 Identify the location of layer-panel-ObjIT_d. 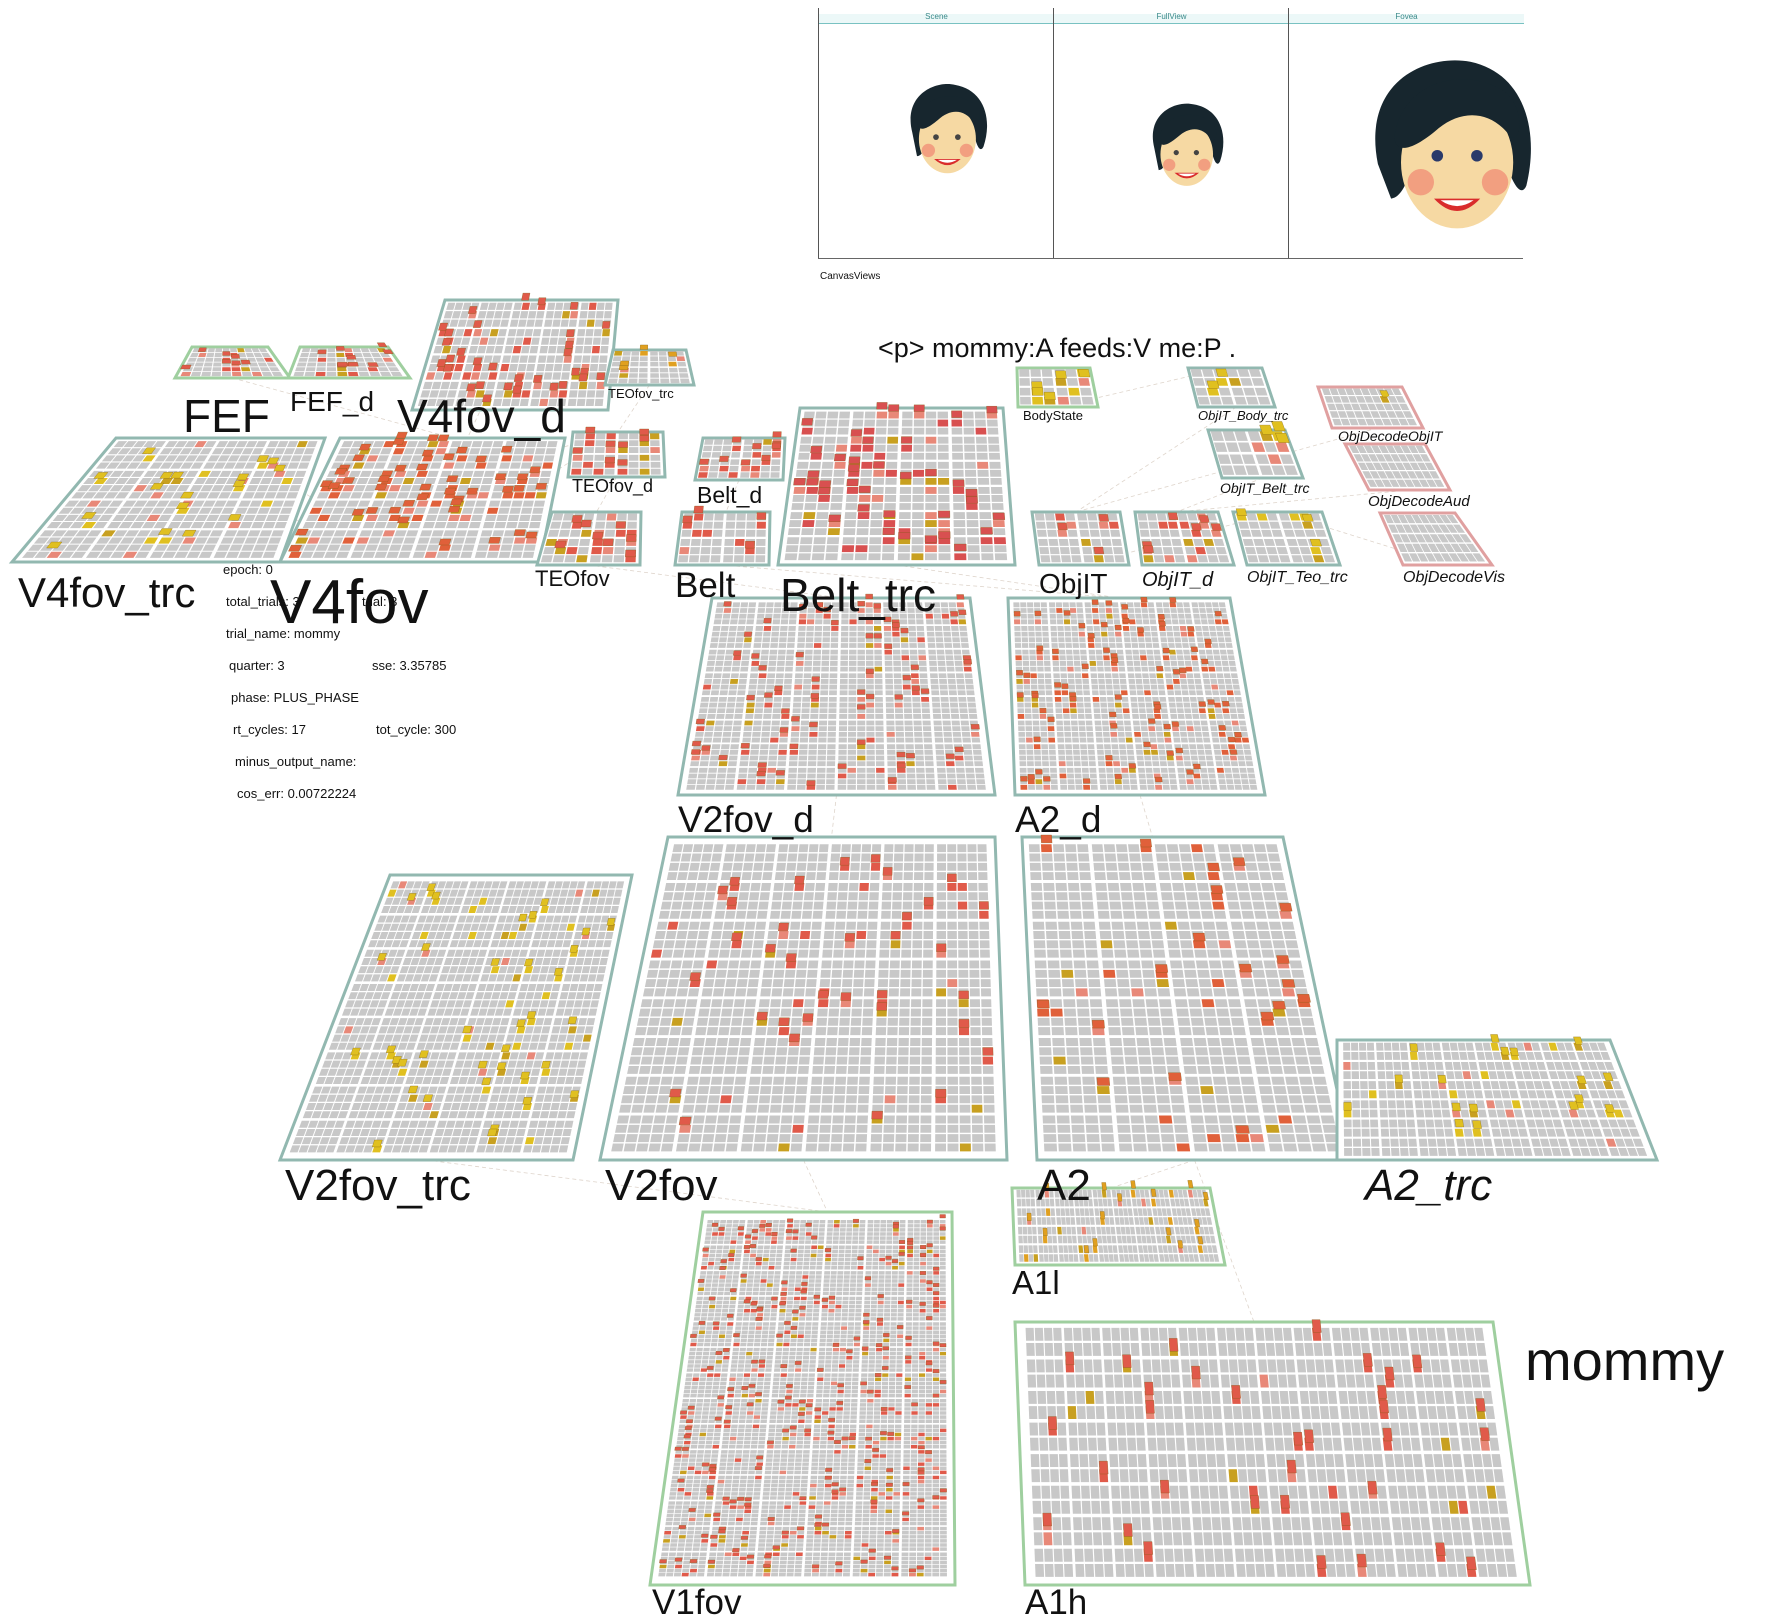
(1185, 538).